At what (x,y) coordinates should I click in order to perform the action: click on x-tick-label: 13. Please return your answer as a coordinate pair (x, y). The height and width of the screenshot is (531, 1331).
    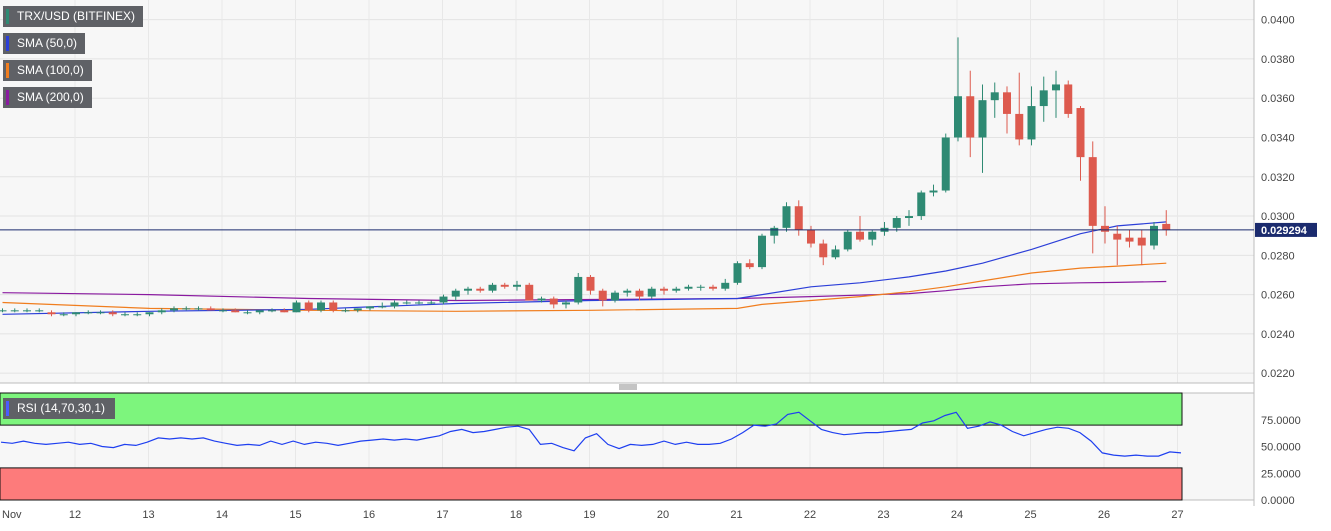
    Looking at the image, I should click on (148, 515).